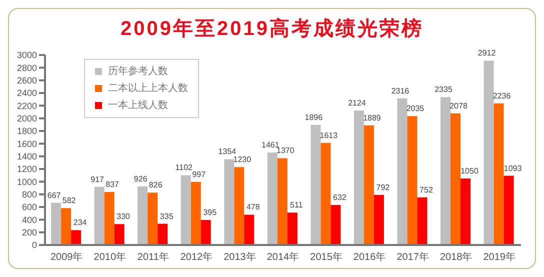 The image size is (544, 277). Describe the element at coordinates (283, 257) in the screenshot. I see `x-tick-label: 2014年` at that location.